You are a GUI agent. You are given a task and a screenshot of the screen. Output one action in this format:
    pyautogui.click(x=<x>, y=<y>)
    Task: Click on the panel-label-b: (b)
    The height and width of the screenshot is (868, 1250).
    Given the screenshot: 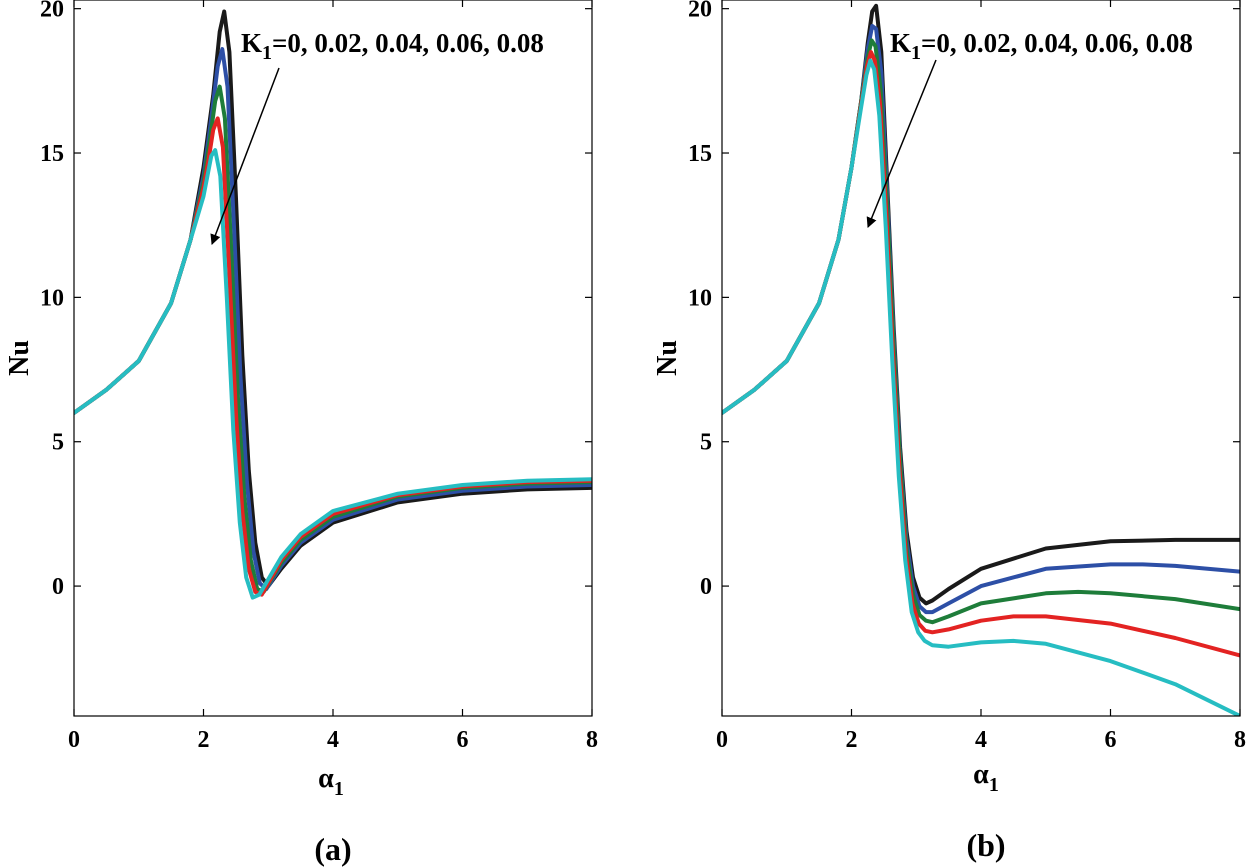 What is the action you would take?
    pyautogui.click(x=985, y=845)
    